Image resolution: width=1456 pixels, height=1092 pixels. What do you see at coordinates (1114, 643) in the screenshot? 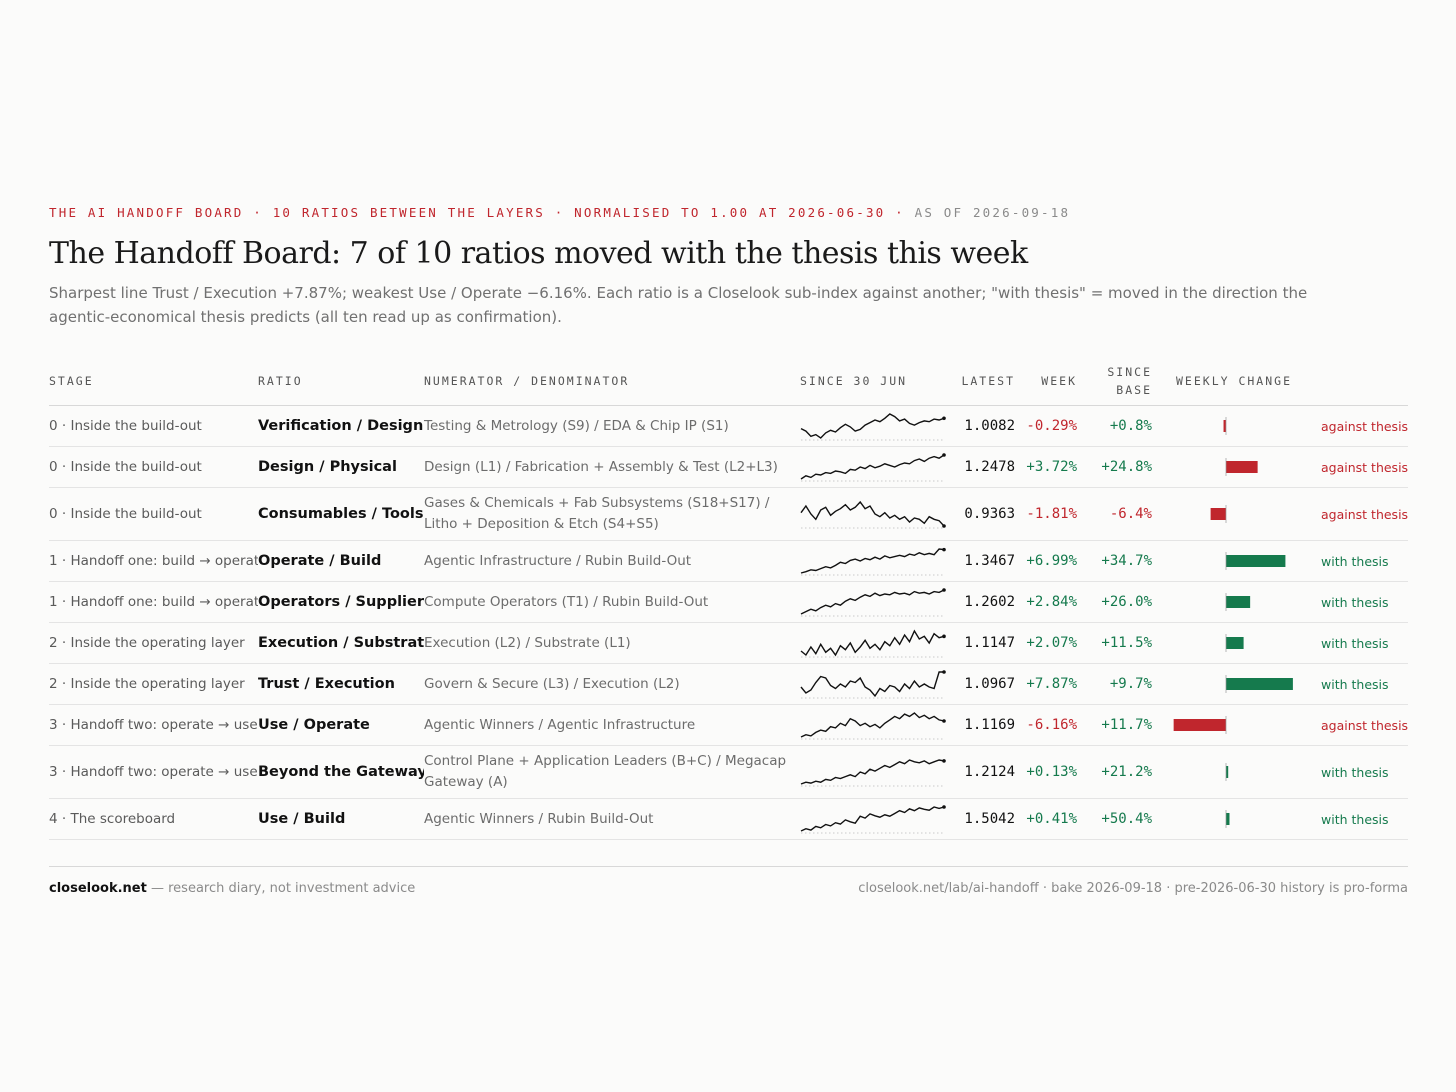
I see `since-base-cell: +11.5%` at bounding box center [1114, 643].